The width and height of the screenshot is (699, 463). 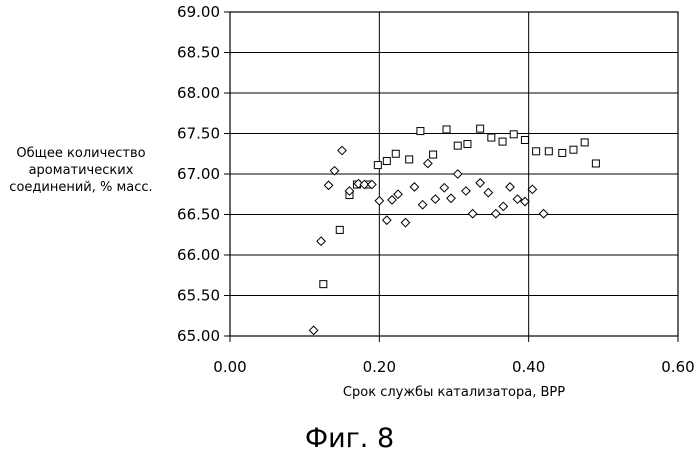 I want to click on y-tick-label: 67.00, so click(x=198, y=174).